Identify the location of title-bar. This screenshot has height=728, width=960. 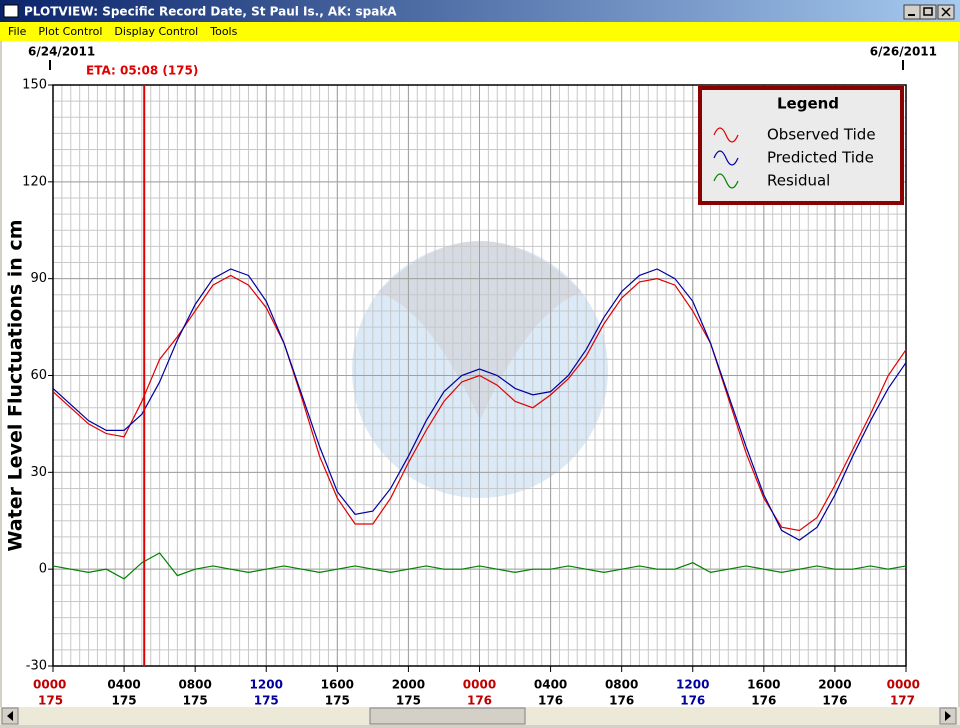
(480, 11).